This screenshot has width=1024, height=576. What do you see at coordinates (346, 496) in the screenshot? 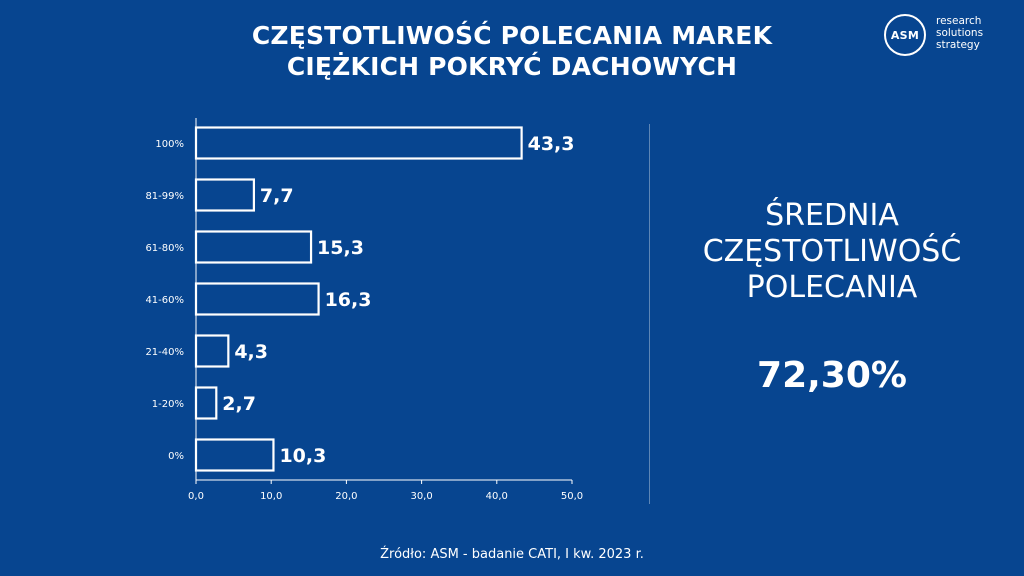
I see `x-tick-label-2: 20,0` at bounding box center [346, 496].